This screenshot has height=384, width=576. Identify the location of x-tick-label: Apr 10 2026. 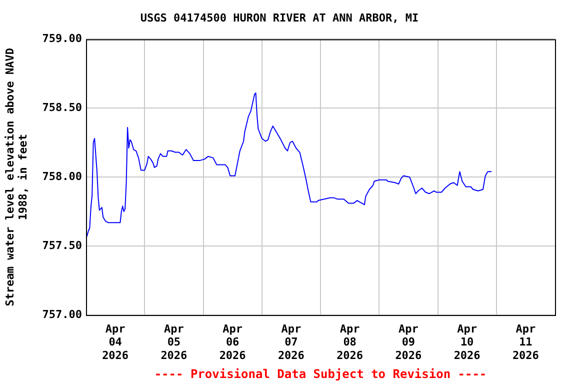
(467, 342).